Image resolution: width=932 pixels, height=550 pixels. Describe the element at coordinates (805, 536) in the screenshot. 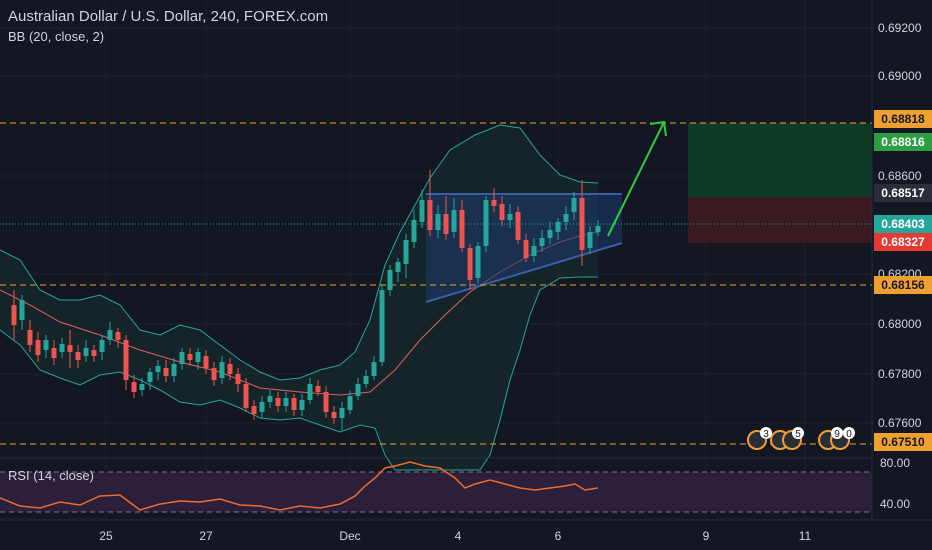

I see `x-tick-label: 11` at that location.